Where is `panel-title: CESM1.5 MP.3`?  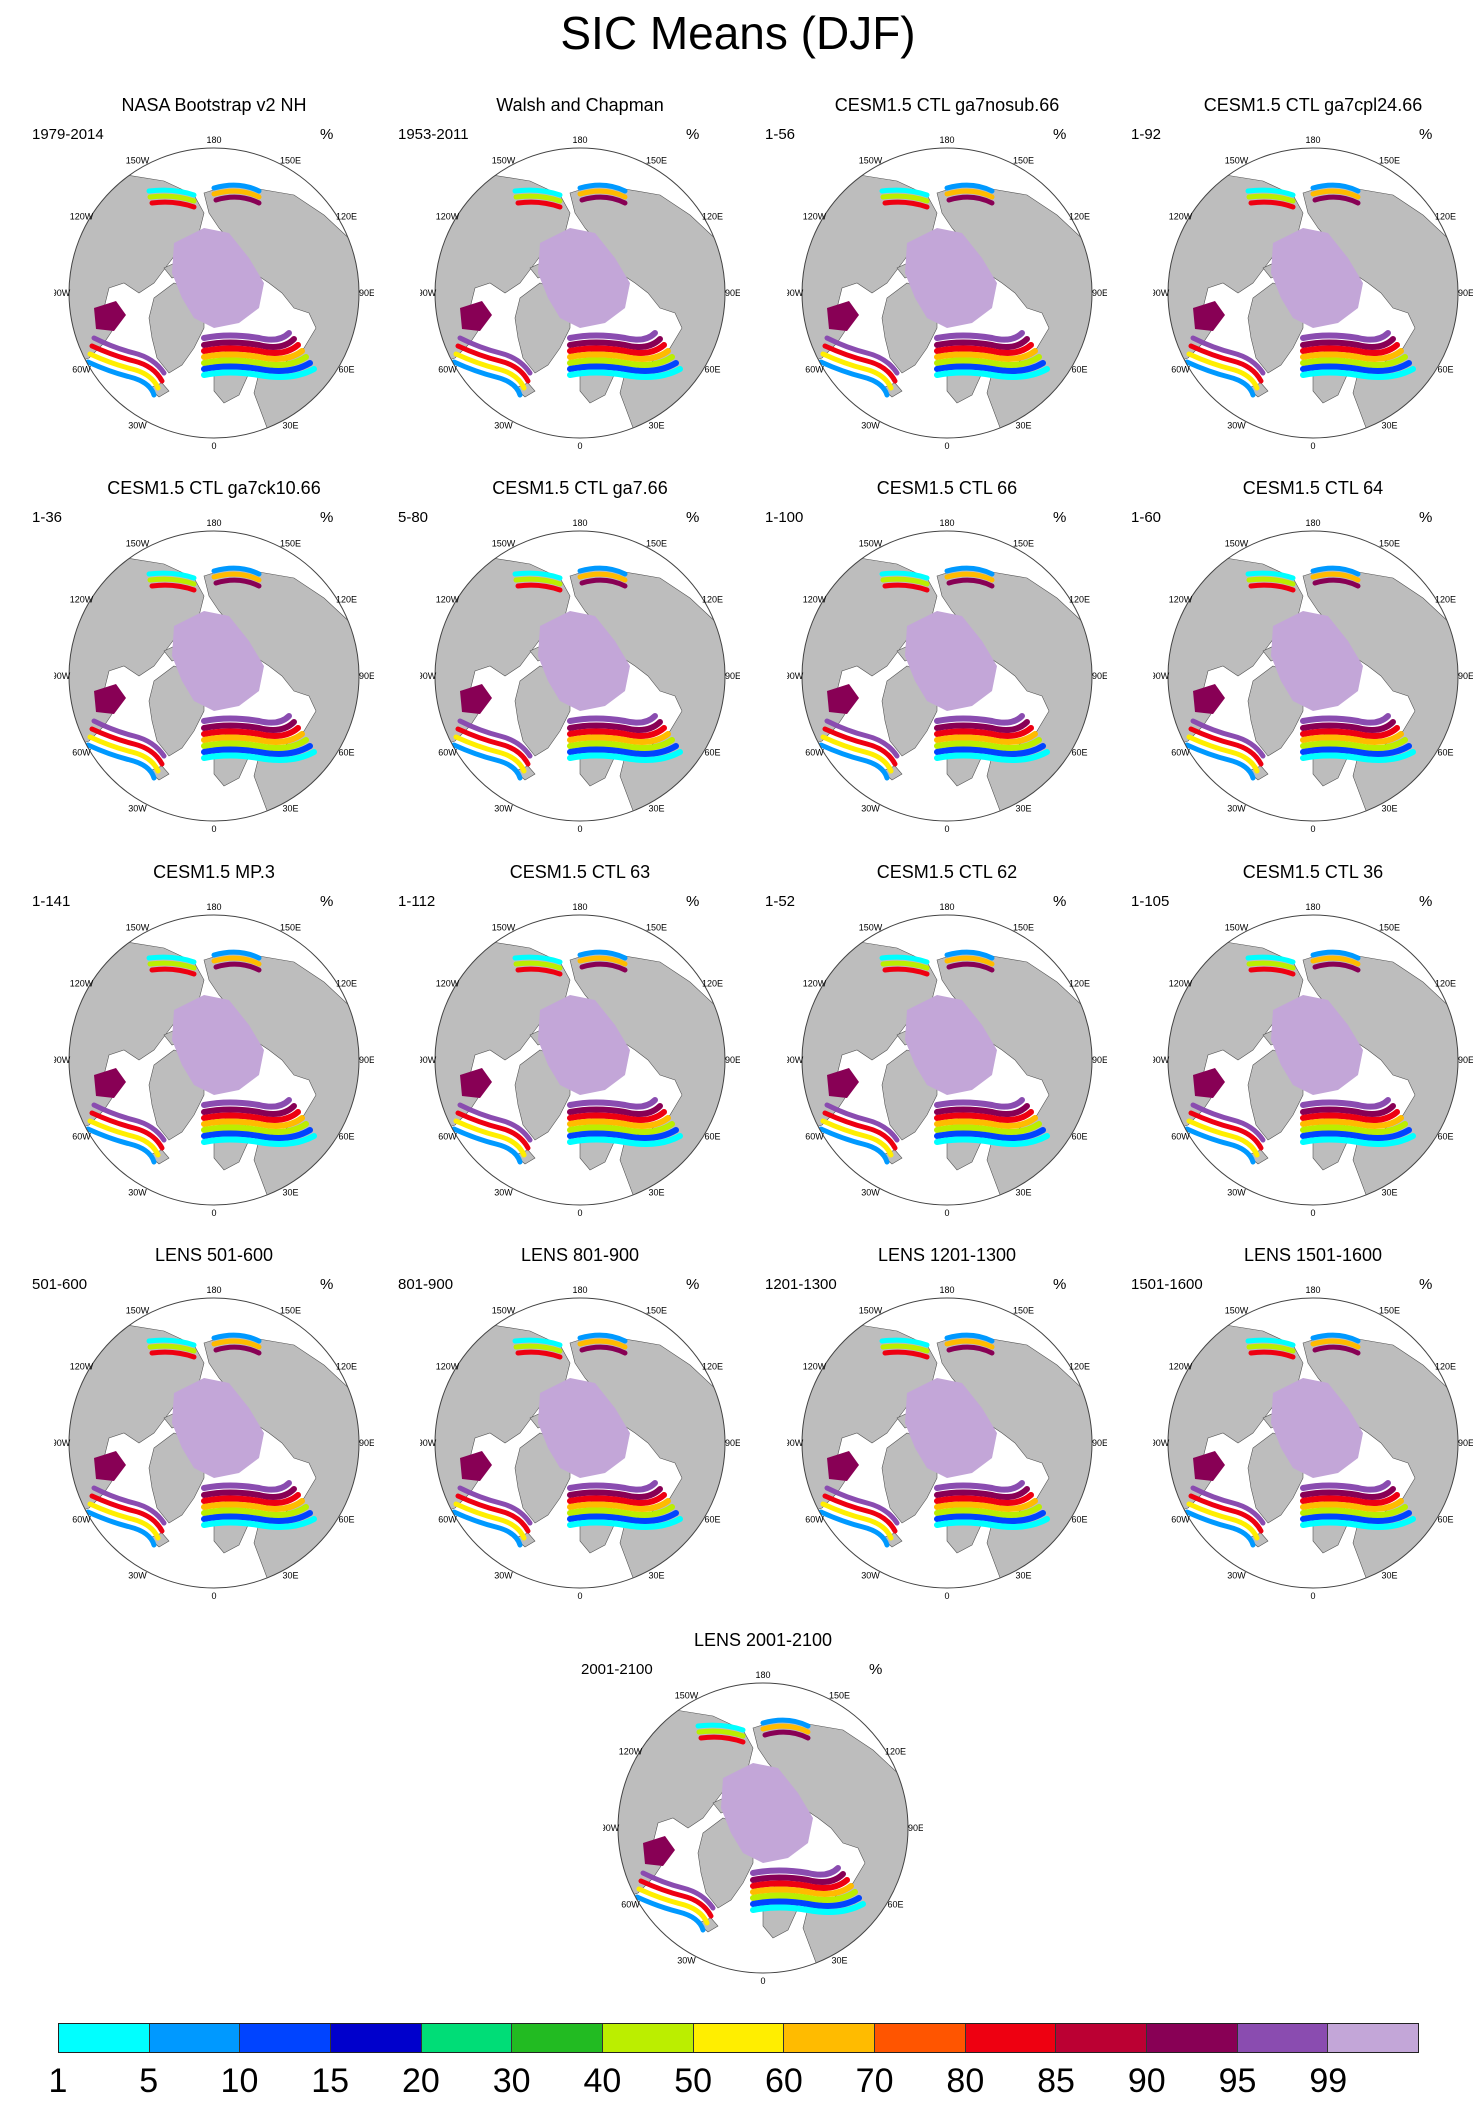 panel-title: CESM1.5 MP.3 is located at coordinates (214, 872).